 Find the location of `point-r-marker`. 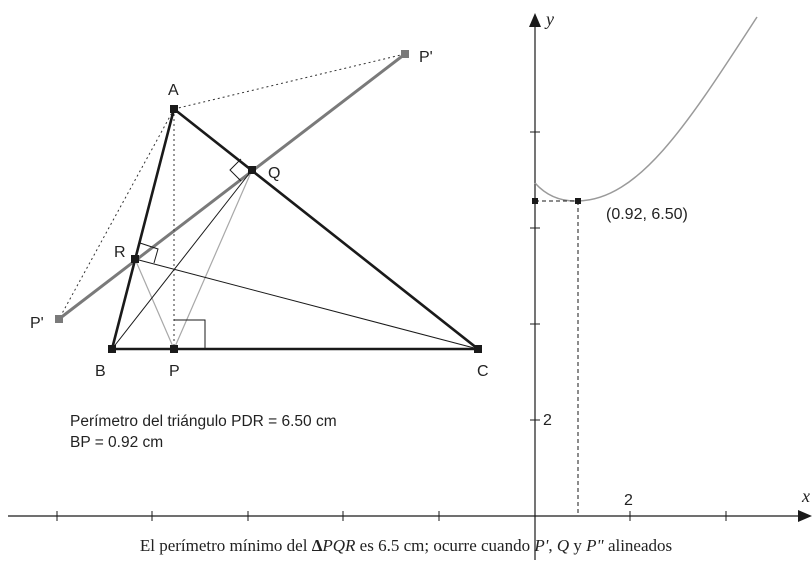

point-r-marker is located at coordinates (135, 259).